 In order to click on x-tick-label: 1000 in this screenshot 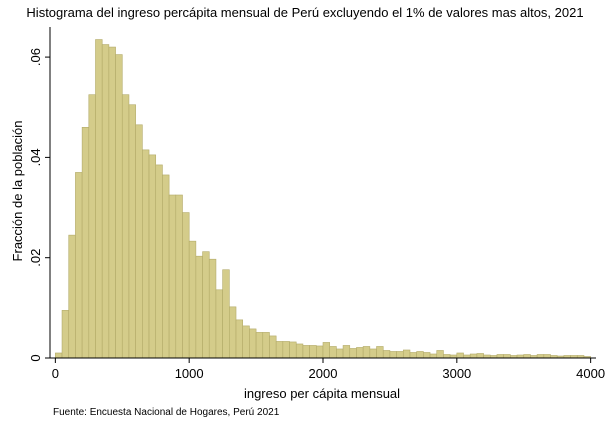, I will do `click(189, 373)`.